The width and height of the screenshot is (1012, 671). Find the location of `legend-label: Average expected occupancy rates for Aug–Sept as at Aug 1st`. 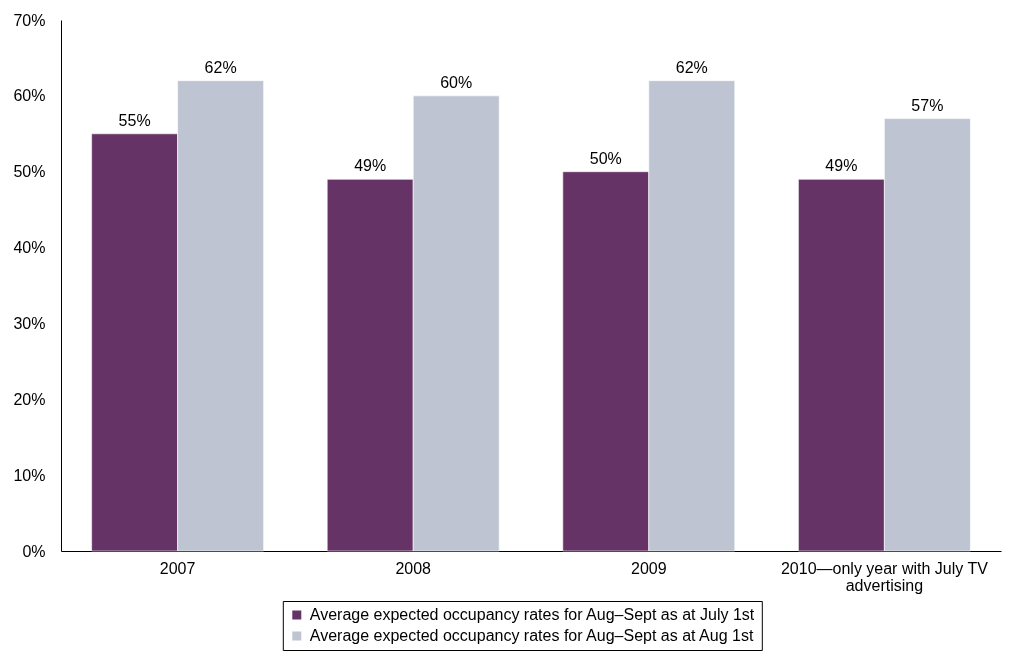

legend-label: Average expected occupancy rates for Aug–Sept as at Aug 1st is located at coordinates (531, 635).